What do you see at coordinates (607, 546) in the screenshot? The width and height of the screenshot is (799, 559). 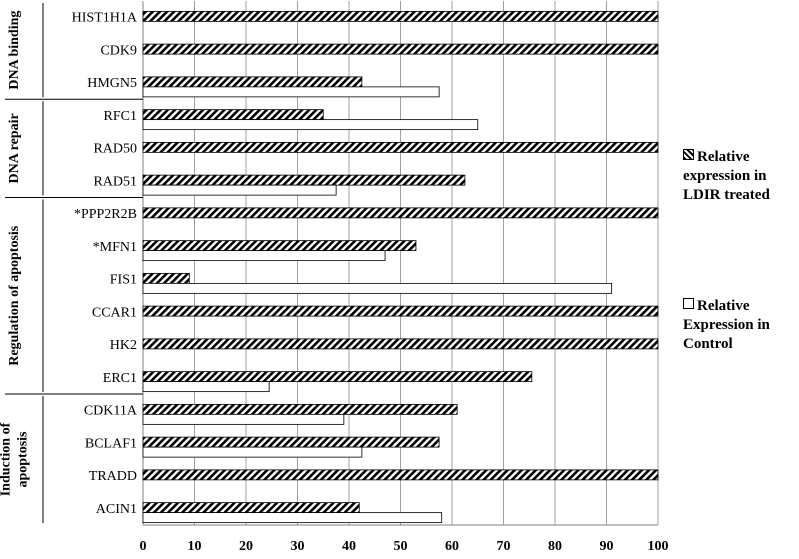 I see `x-tick-label: 90` at bounding box center [607, 546].